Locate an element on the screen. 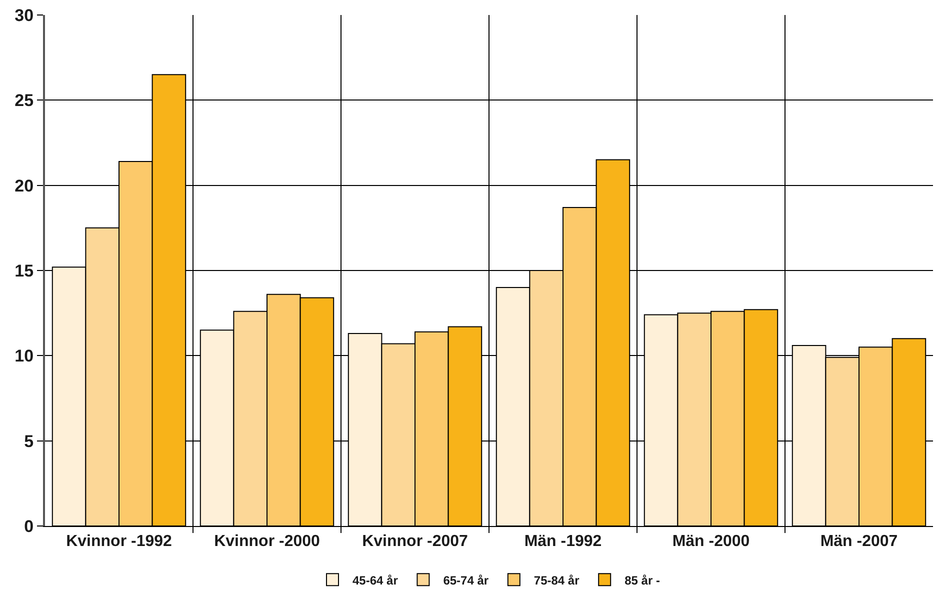  x-tick-label: Män -2007 is located at coordinates (859, 541).